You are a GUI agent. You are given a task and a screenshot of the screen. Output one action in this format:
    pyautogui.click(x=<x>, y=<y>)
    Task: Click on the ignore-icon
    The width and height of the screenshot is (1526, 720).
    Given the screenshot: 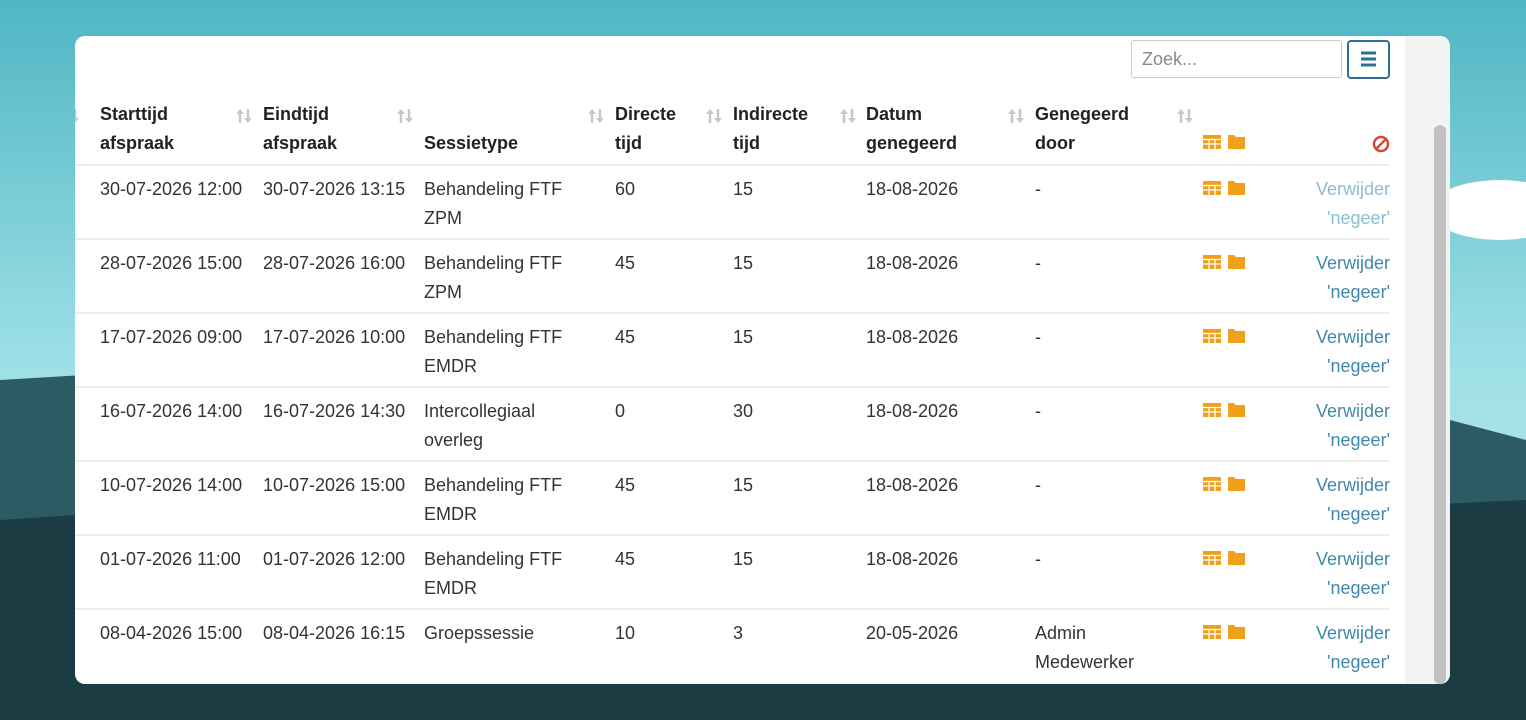 What is the action you would take?
    pyautogui.click(x=1381, y=144)
    